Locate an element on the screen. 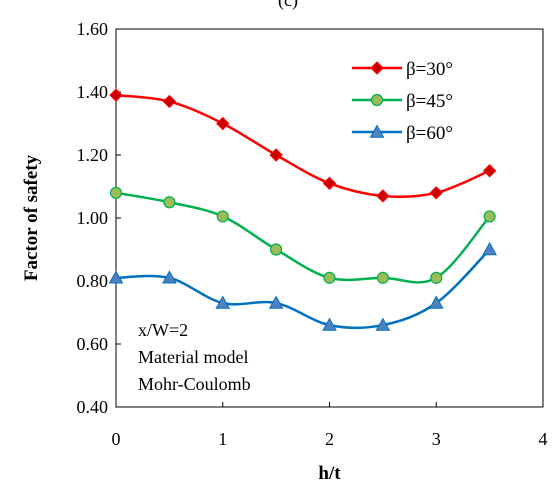 The height and width of the screenshot is (494, 557). annotation-line-3: Mohr-Coulomb is located at coordinates (194, 384).